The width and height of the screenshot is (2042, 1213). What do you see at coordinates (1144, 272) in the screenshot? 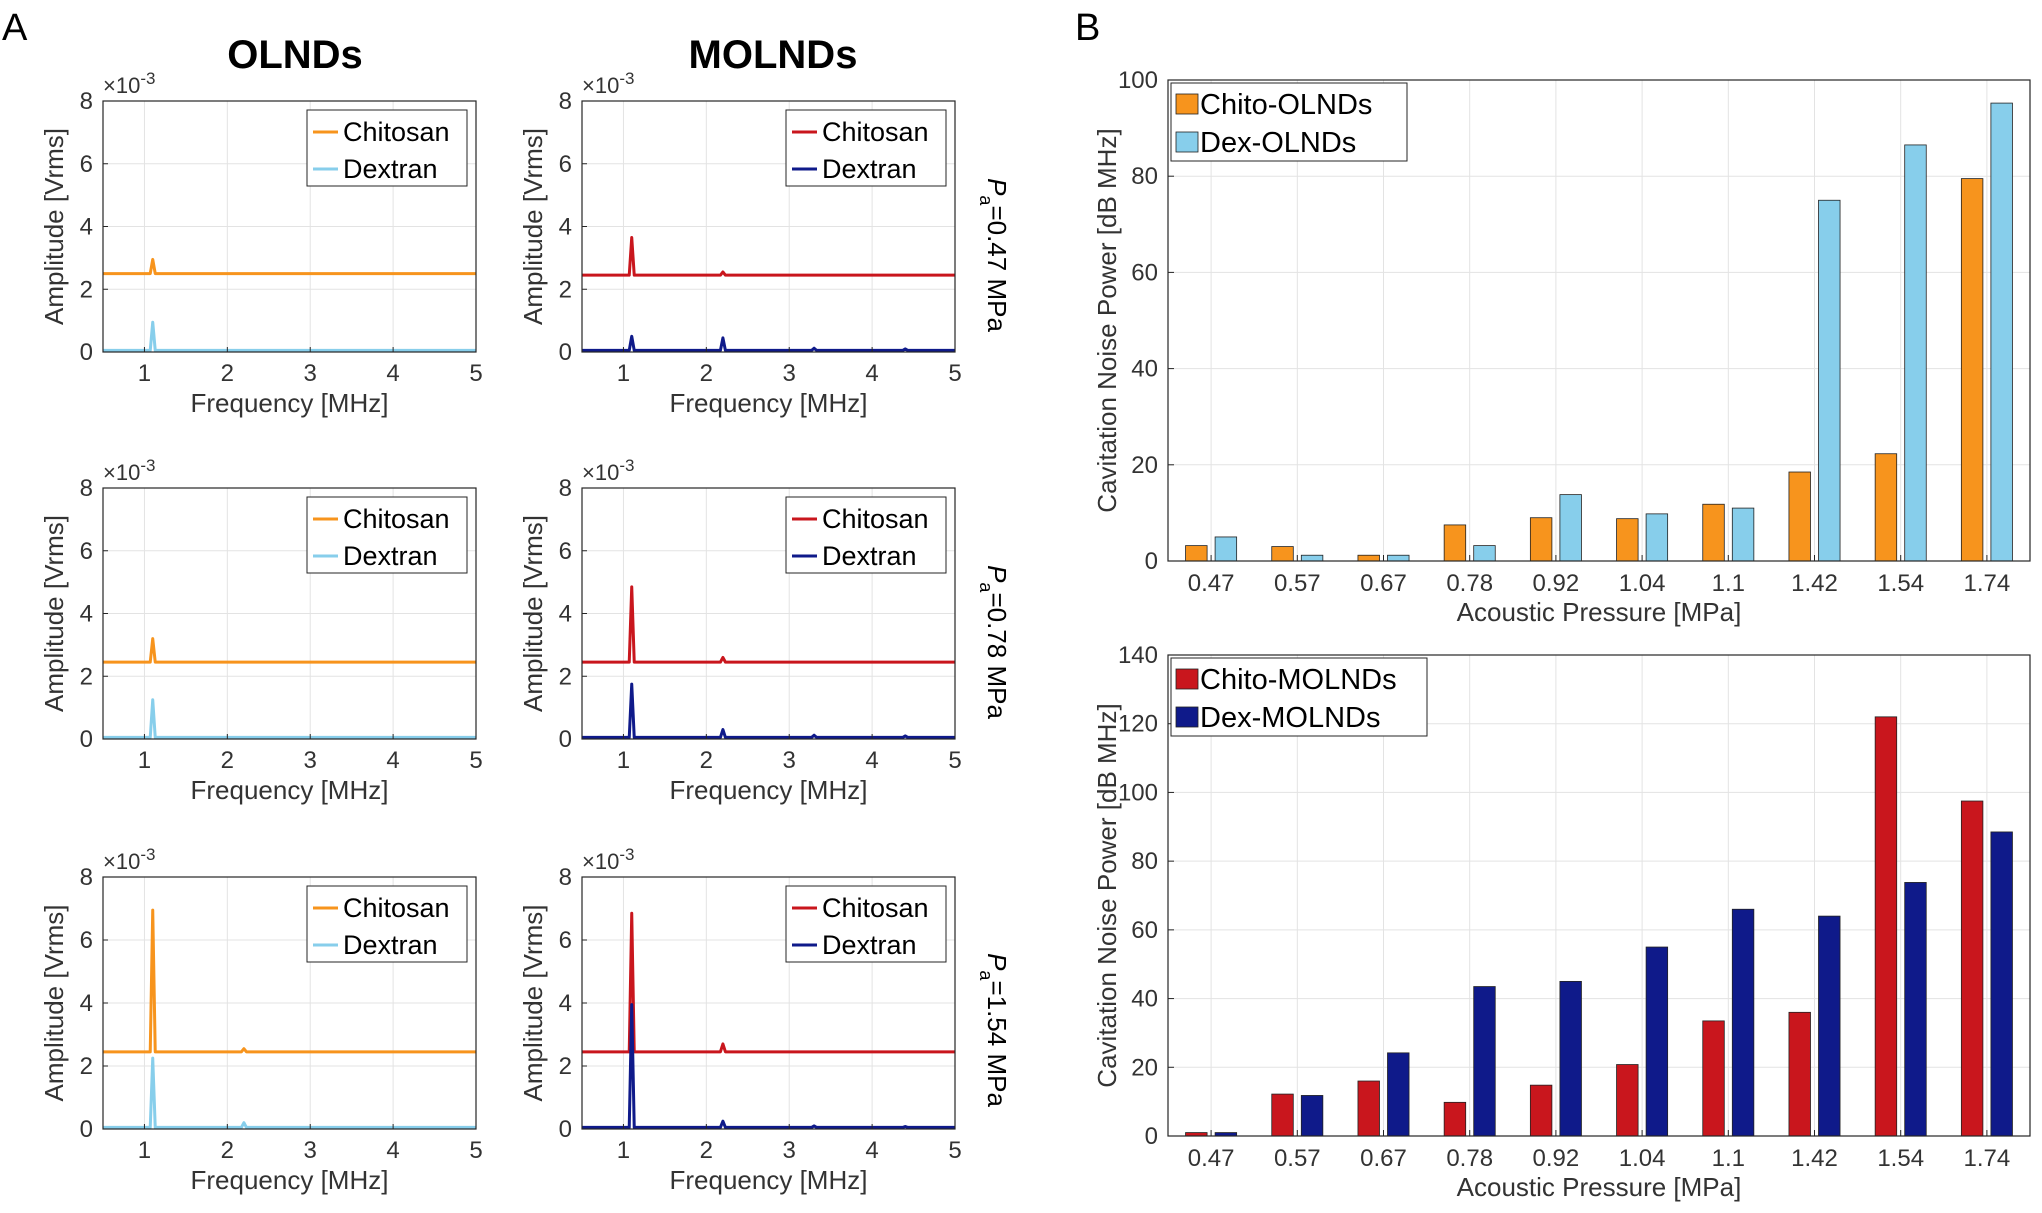
I see `y-tick-label: 60` at bounding box center [1144, 272].